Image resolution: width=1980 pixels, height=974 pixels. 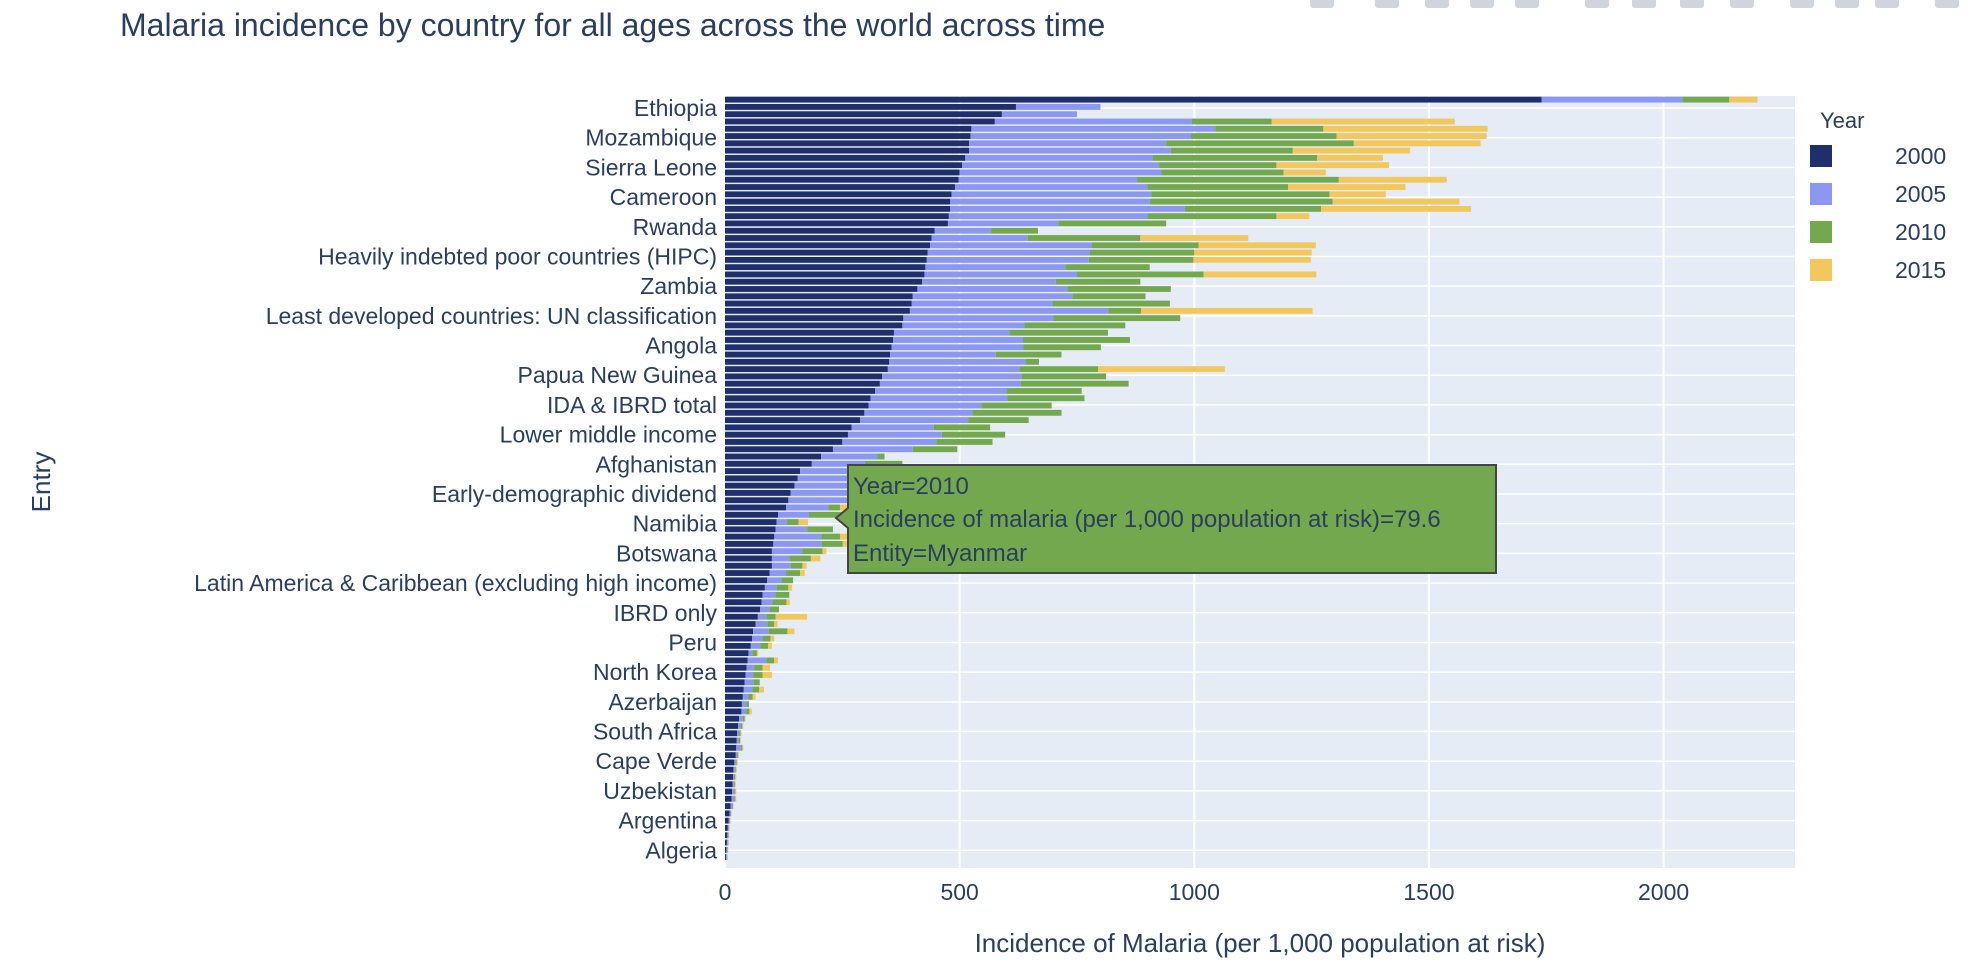 I want to click on zoom-icon, so click(x=1387, y=4).